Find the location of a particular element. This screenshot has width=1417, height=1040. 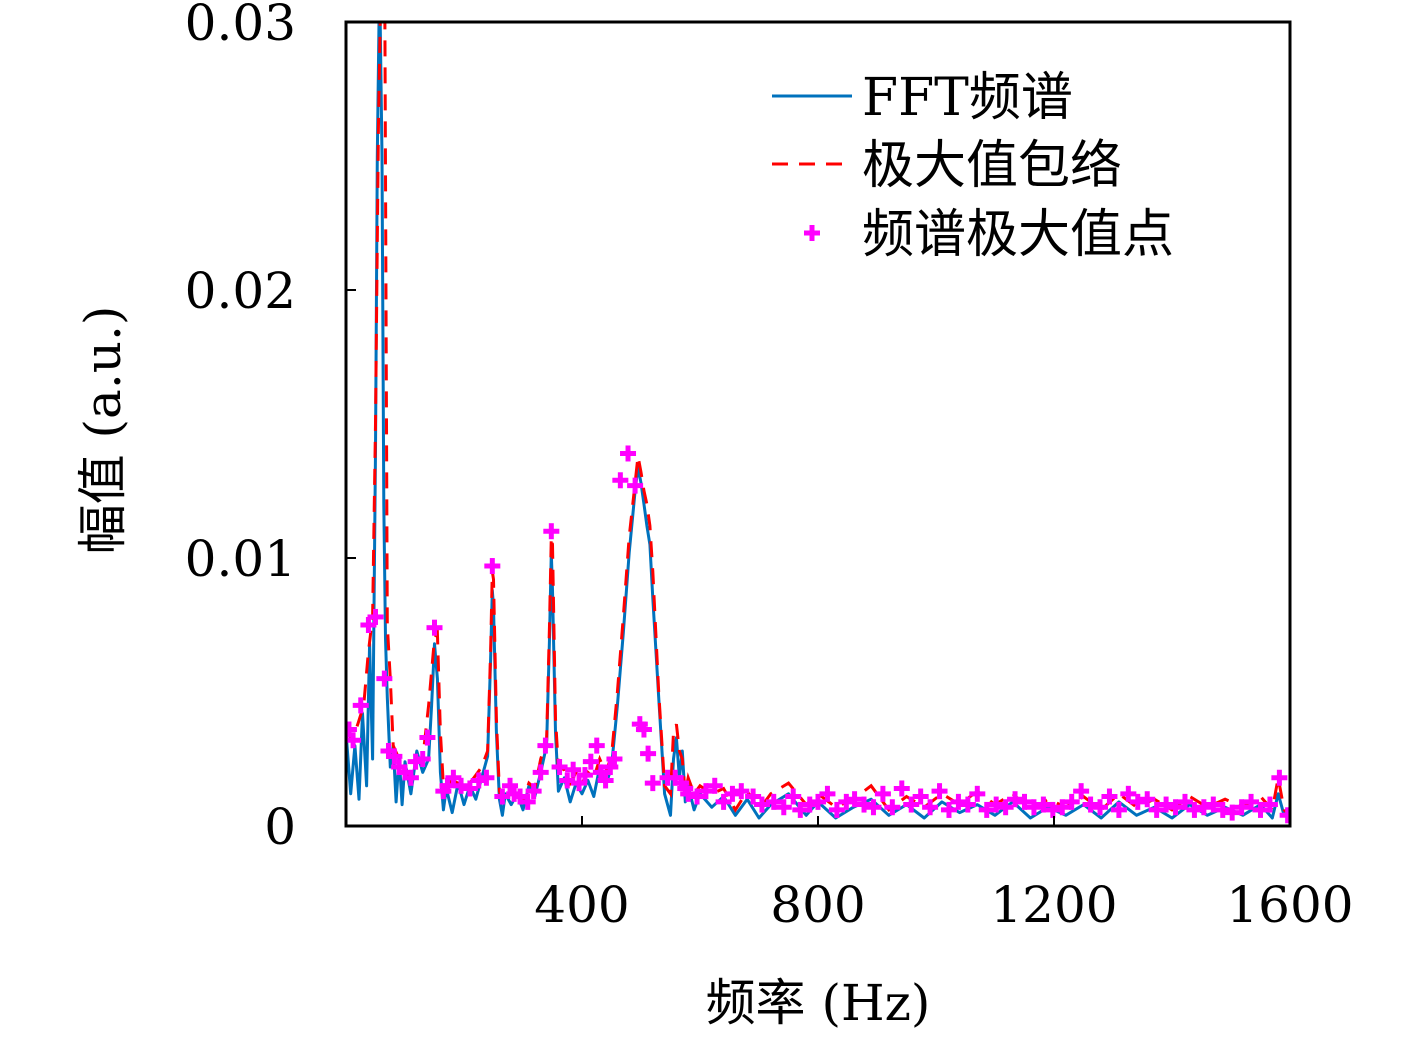

y-tick-label: 0.03 is located at coordinates (240, 26).